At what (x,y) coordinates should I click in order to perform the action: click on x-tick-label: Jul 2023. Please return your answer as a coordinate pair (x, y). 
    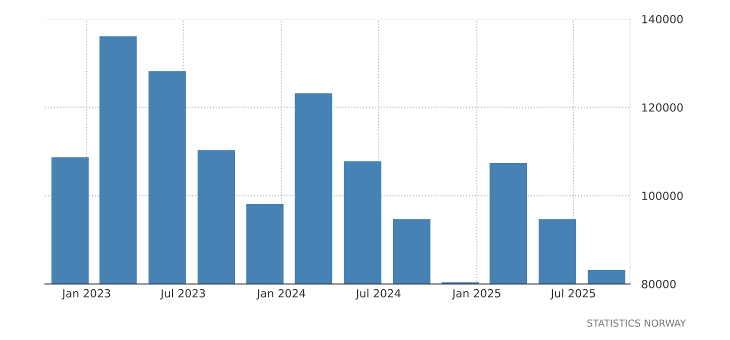
    Looking at the image, I should click on (182, 294).